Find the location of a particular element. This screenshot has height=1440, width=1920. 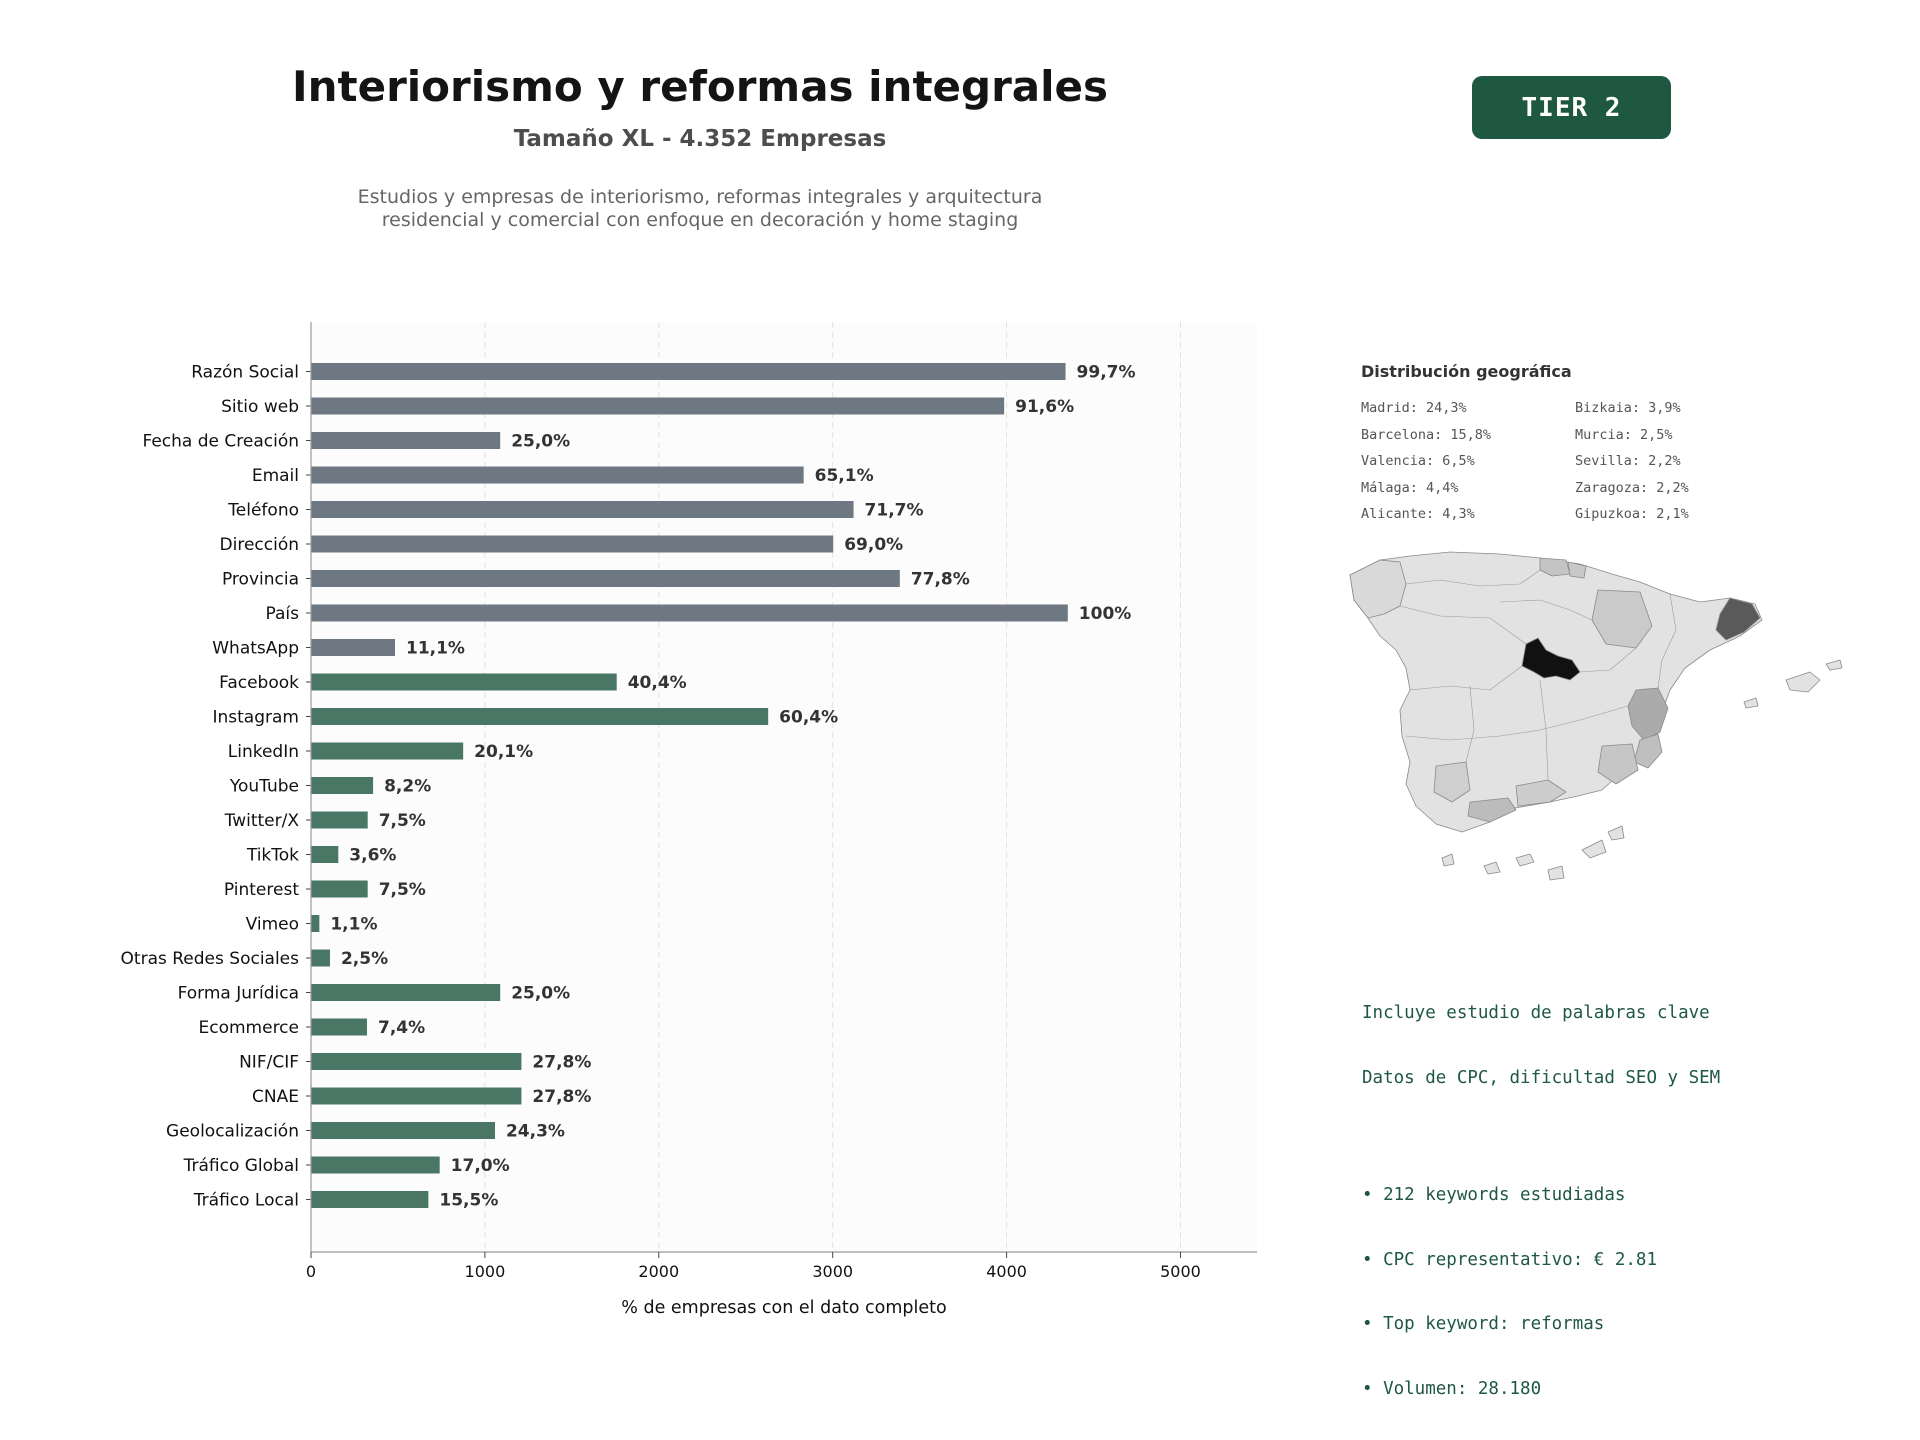

map-region-malaga is located at coordinates (1492, 810).